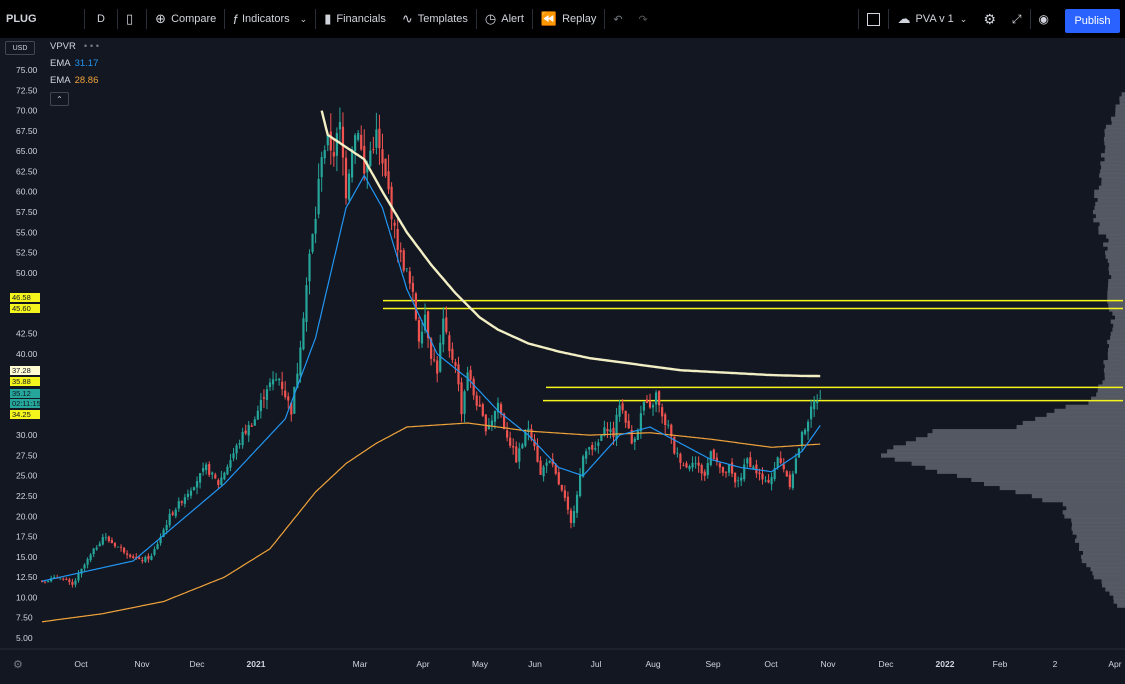 The width and height of the screenshot is (1125, 684). I want to click on interval-button: D, so click(101, 19).